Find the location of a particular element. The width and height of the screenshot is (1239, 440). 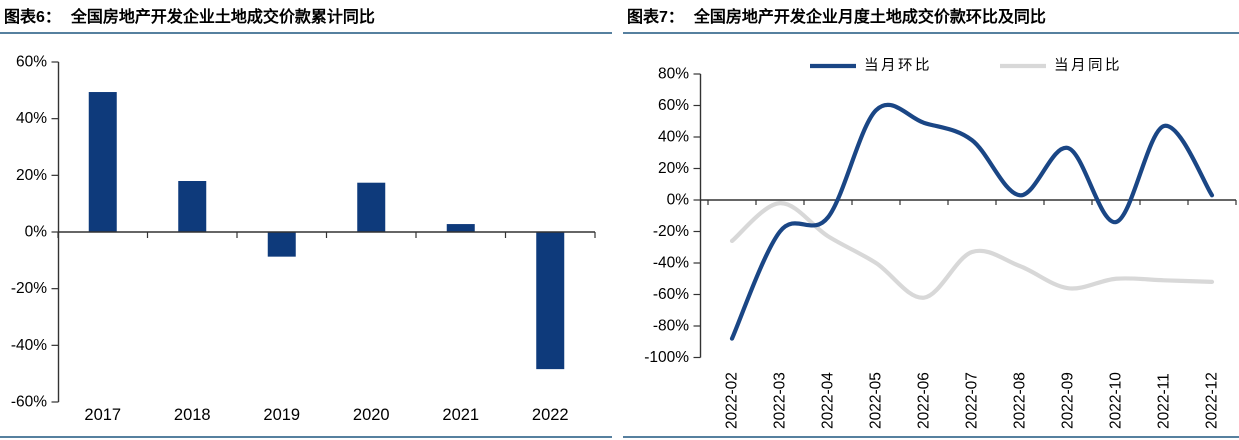

figure7-header: 图表7： 全国房地产开发企业月度土地成交价款环比及同比 is located at coordinates (931, 17).